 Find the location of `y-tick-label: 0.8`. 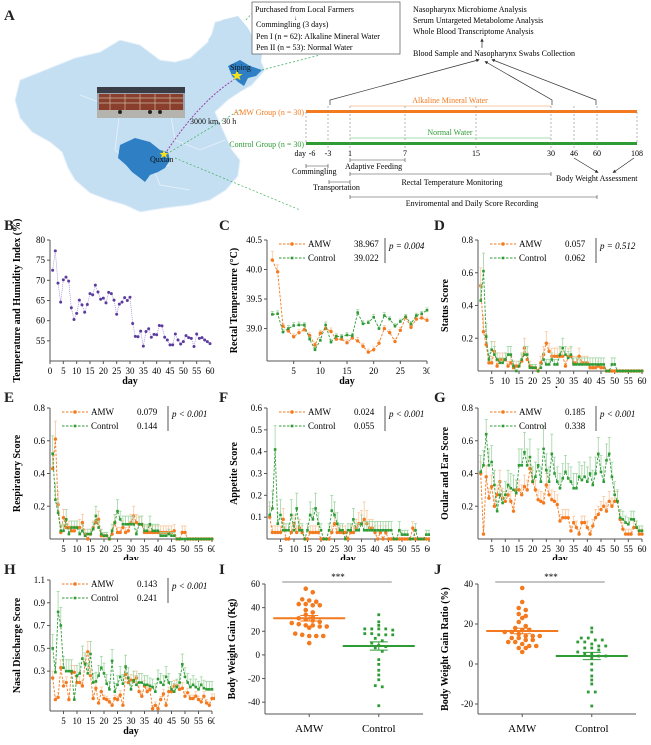

y-tick-label: 0.8 is located at coordinates (40, 408).